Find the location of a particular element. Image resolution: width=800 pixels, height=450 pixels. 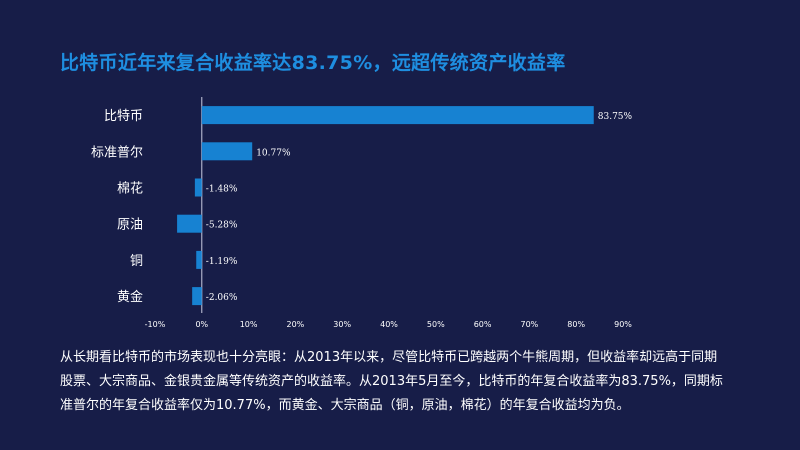

data-label: 83.75% is located at coordinates (615, 117).